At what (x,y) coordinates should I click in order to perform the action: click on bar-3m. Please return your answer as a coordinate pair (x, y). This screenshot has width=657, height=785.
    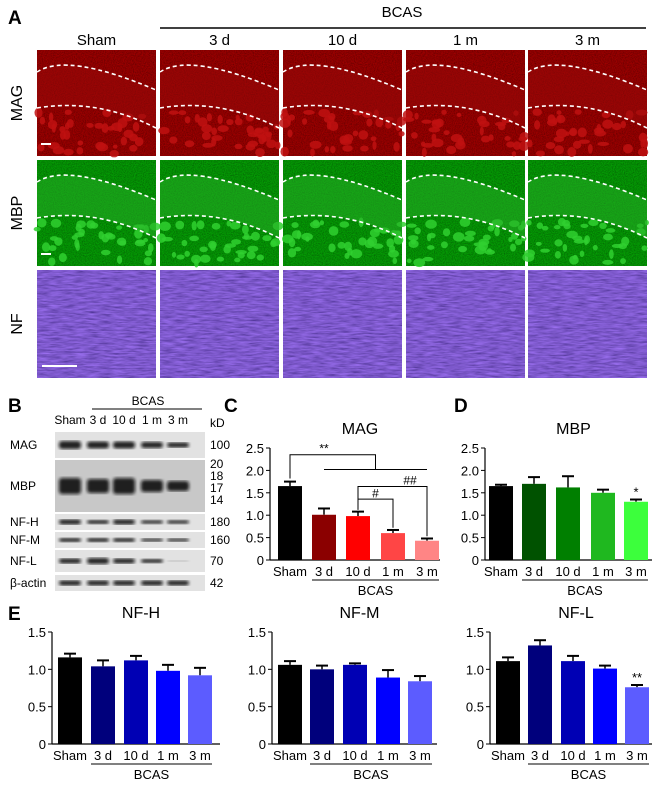
    Looking at the image, I should click on (637, 715).